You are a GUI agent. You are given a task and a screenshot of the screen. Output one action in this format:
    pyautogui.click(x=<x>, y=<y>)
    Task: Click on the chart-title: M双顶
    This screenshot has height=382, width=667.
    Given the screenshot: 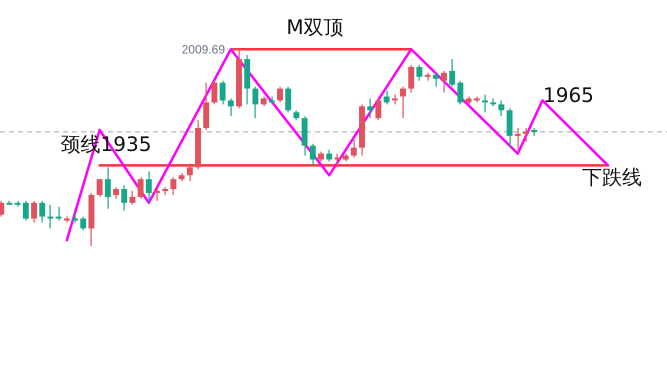 What is the action you would take?
    pyautogui.click(x=315, y=27)
    